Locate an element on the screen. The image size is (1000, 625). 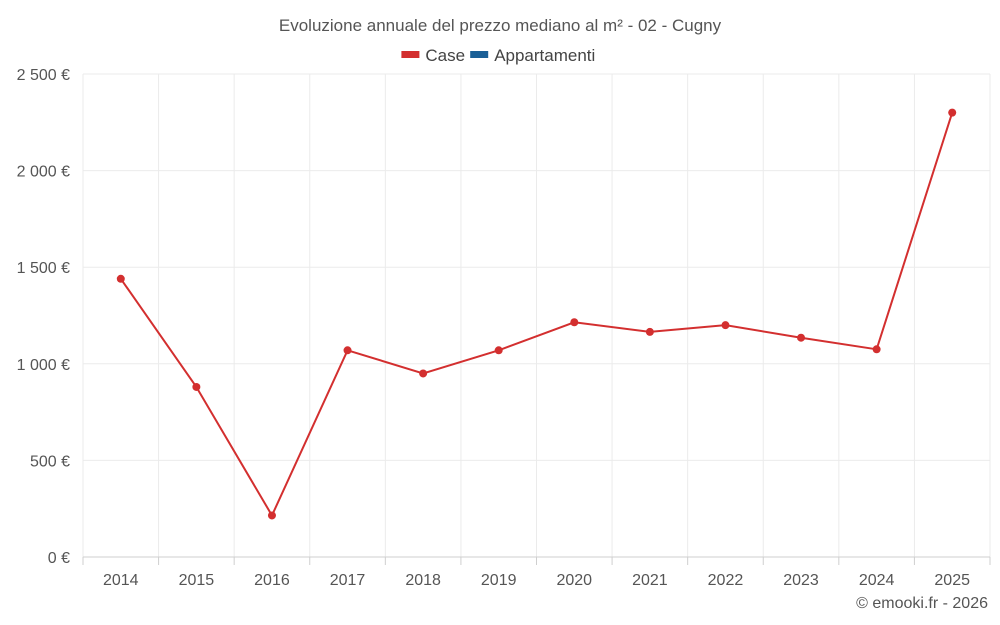
credit-text: © emooki.fr - 2026 is located at coordinates (922, 603).